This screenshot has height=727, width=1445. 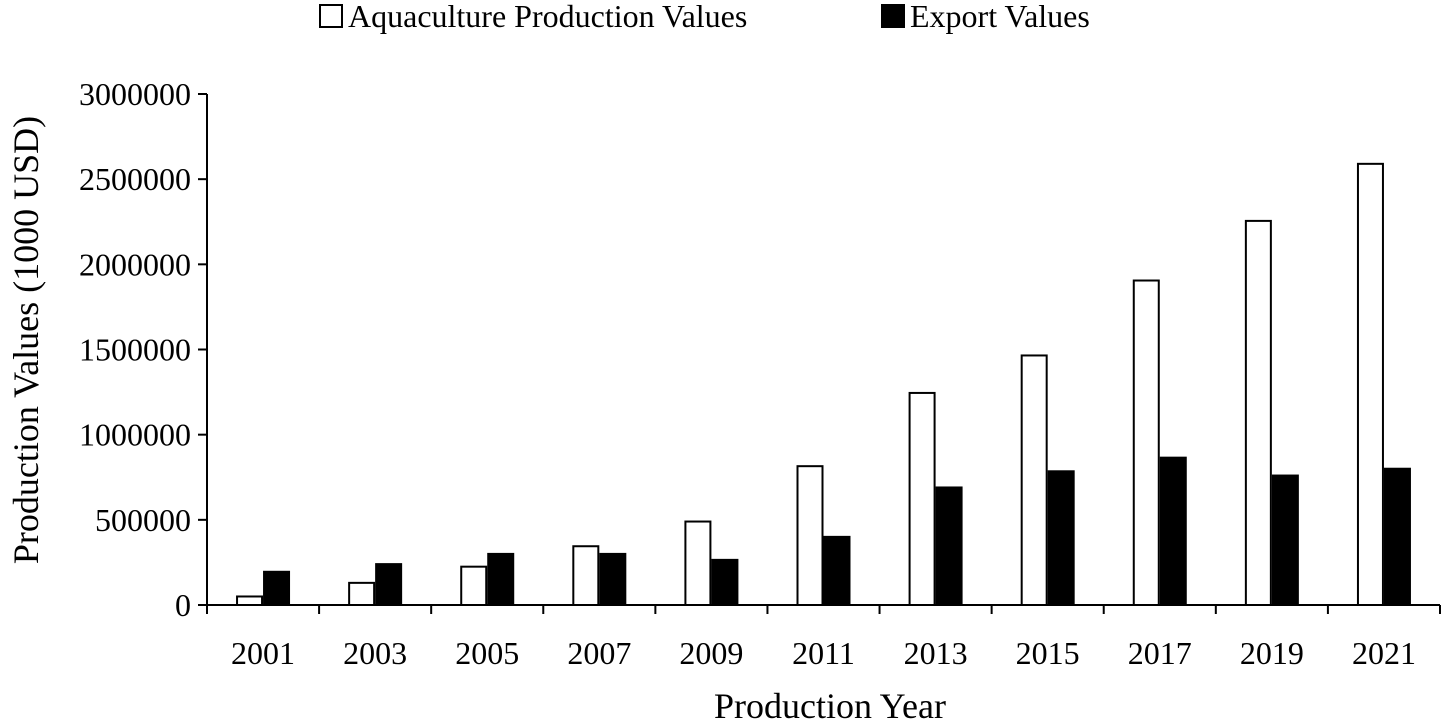 What do you see at coordinates (135, 350) in the screenshot?
I see `y-tick-label: 1500000` at bounding box center [135, 350].